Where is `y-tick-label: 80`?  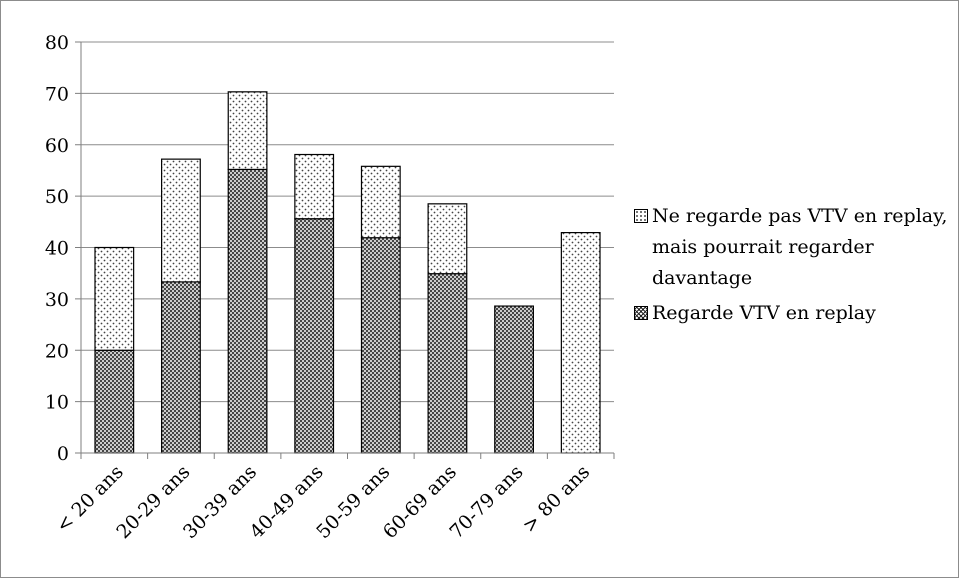
y-tick-label: 80 is located at coordinates (57, 43).